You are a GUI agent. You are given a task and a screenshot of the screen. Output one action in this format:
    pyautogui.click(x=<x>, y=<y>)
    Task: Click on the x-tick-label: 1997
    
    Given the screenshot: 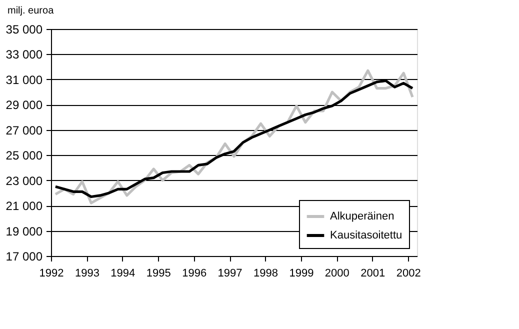 What is the action you would take?
    pyautogui.click(x=230, y=274)
    